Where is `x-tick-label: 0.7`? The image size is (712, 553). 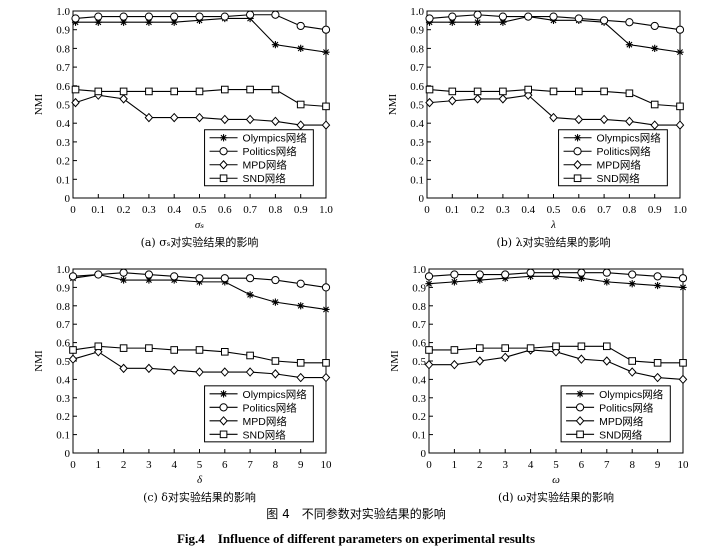 x-tick-label: 0.7 is located at coordinates (250, 210).